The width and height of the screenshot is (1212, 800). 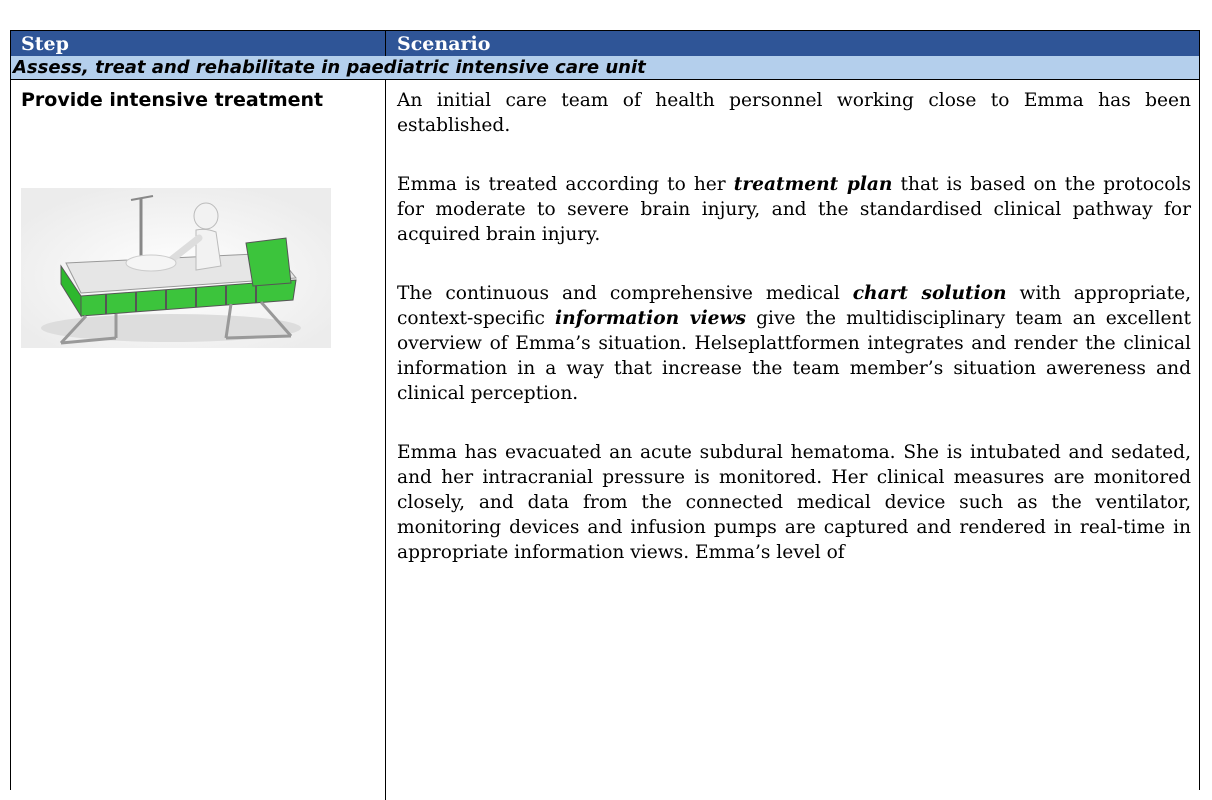 What do you see at coordinates (813, 184) in the screenshot?
I see `emphasis: treatment plan` at bounding box center [813, 184].